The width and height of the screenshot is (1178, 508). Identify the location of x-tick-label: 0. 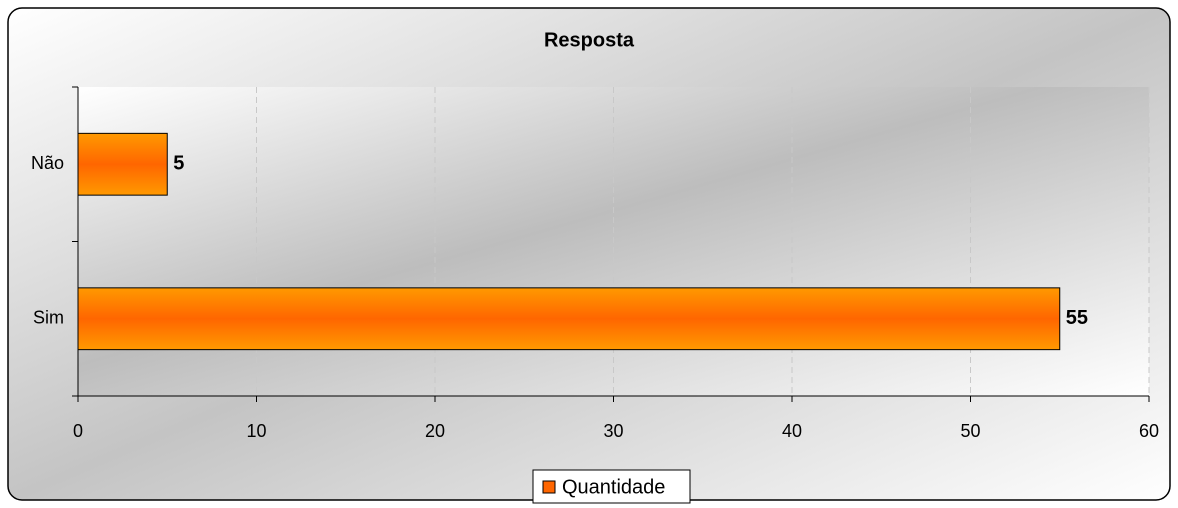
(78, 431).